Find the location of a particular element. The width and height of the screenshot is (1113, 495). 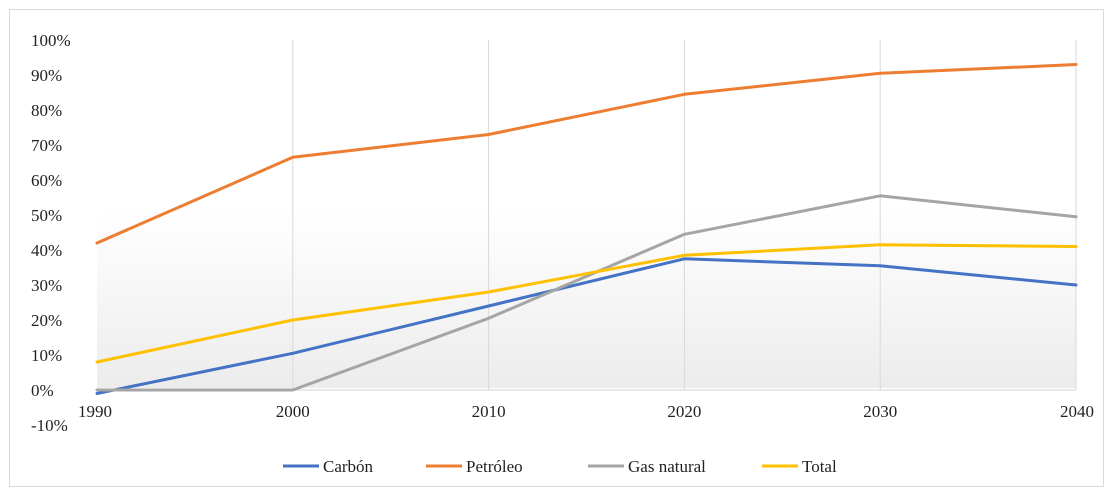

y-tick-label: 20% is located at coordinates (46, 320).